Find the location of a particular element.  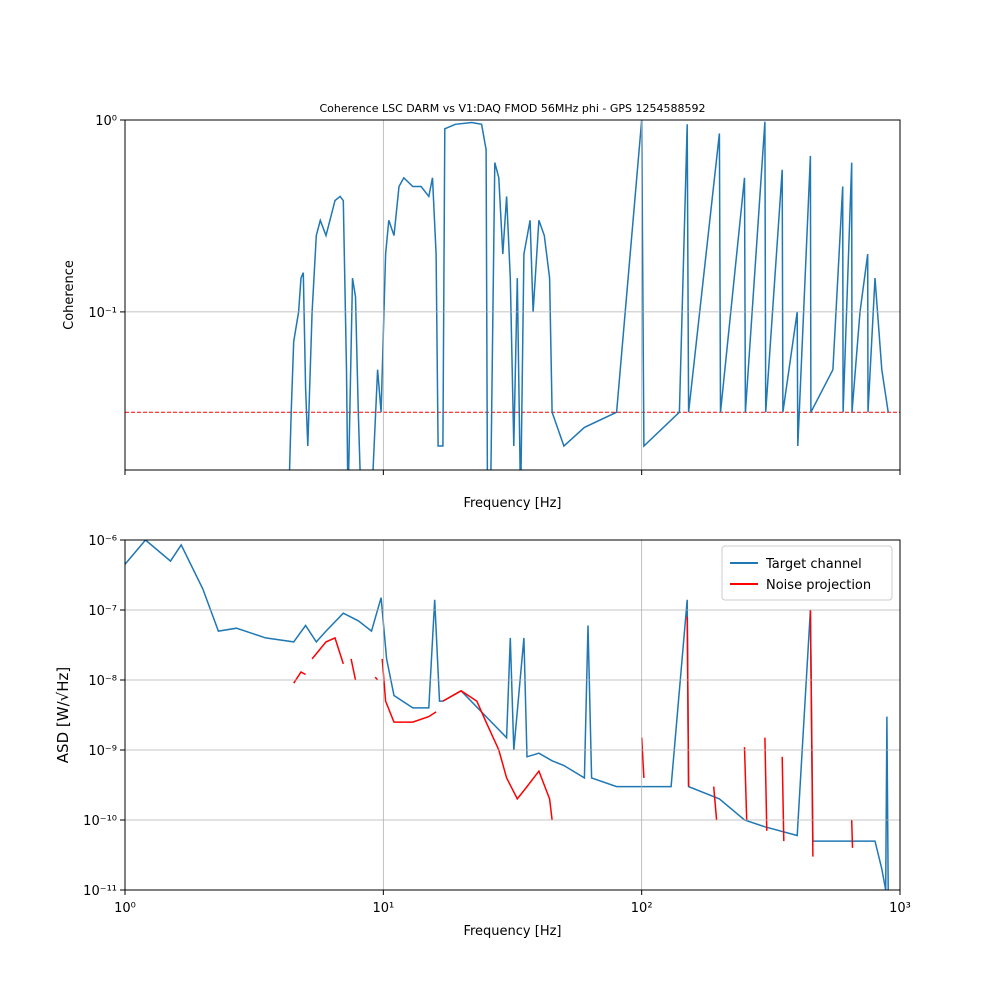

legend-box is located at coordinates (807, 573).